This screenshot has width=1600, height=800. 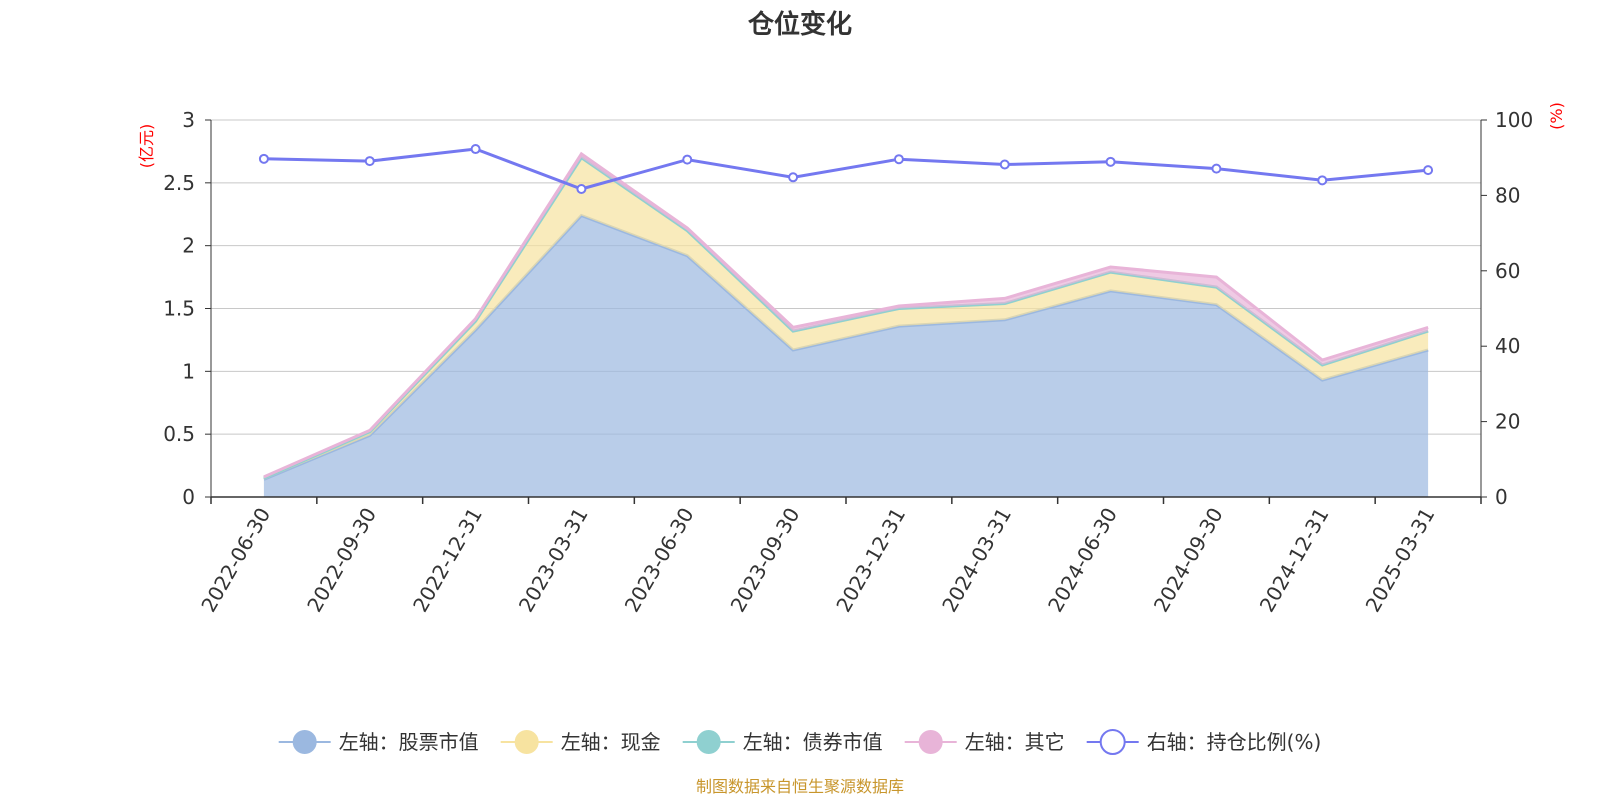 I want to click on legend-label: 左轴：股票市值, so click(x=409, y=742).